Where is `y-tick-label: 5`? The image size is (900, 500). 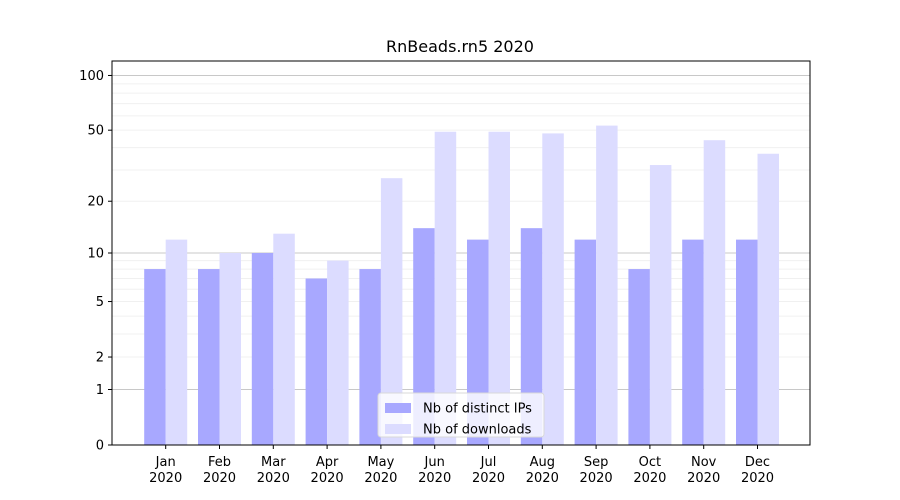 y-tick-label: 5 is located at coordinates (100, 302).